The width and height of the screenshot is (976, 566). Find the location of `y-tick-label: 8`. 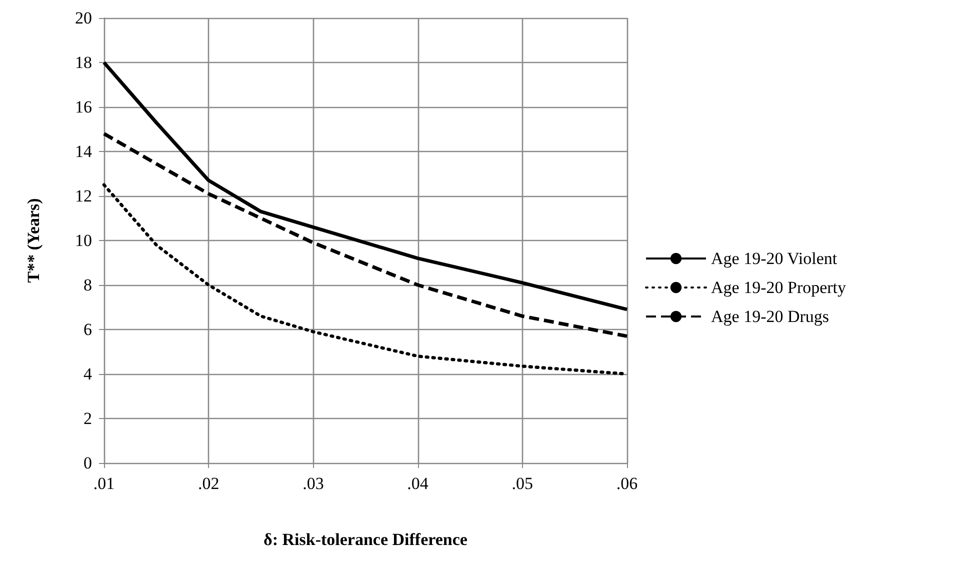

y-tick-label: 8 is located at coordinates (88, 285).